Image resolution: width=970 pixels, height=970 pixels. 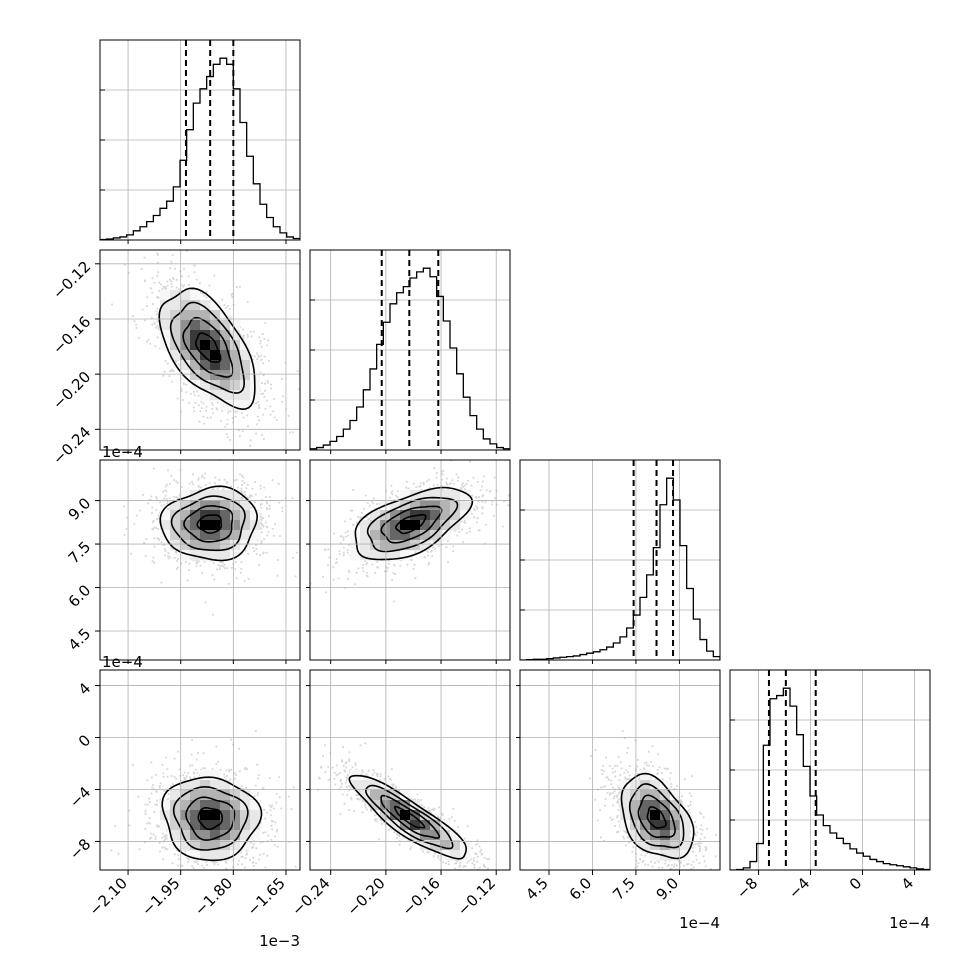 What do you see at coordinates (365, 896) in the screenshot?
I see `x-tick-label: −0.20` at bounding box center [365, 896].